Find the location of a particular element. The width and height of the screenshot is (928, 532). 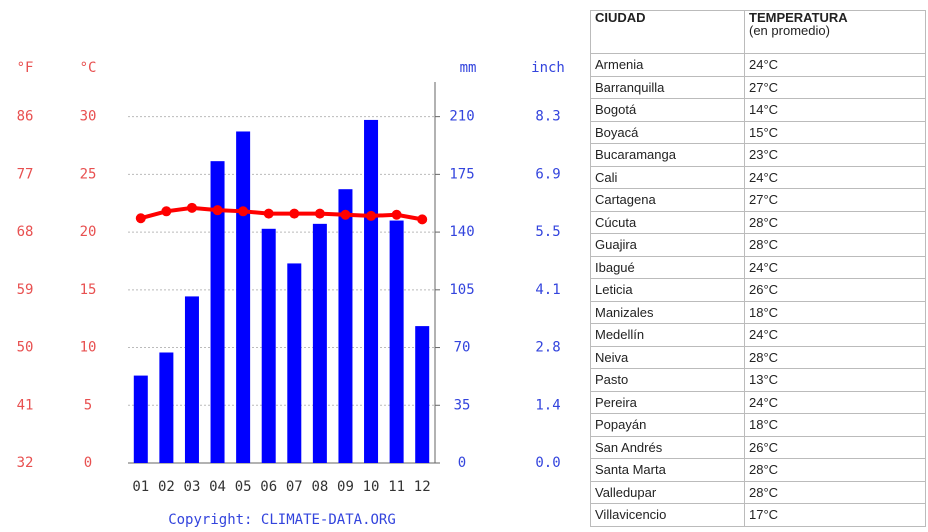

city-cell: Barranquilla is located at coordinates (667, 87).